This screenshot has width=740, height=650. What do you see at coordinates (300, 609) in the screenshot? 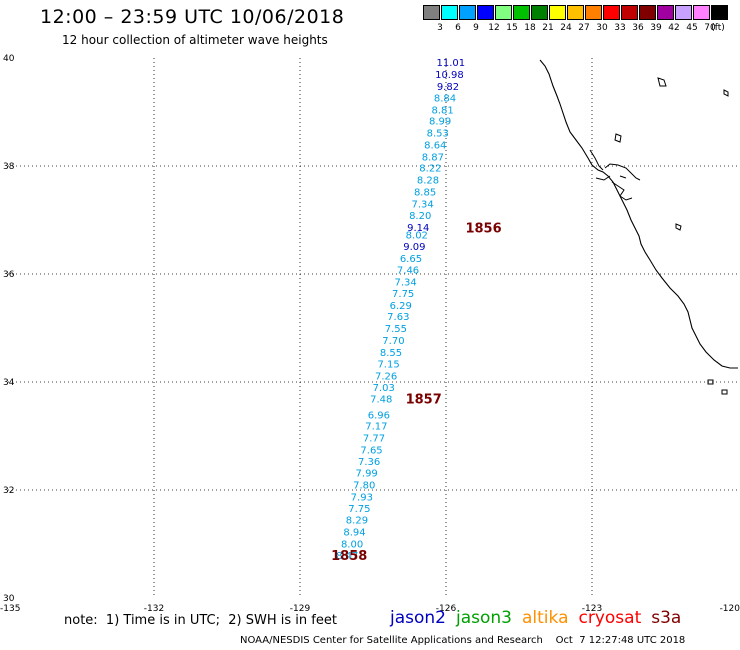
I see `lon-tick-label: -129` at bounding box center [300, 609].